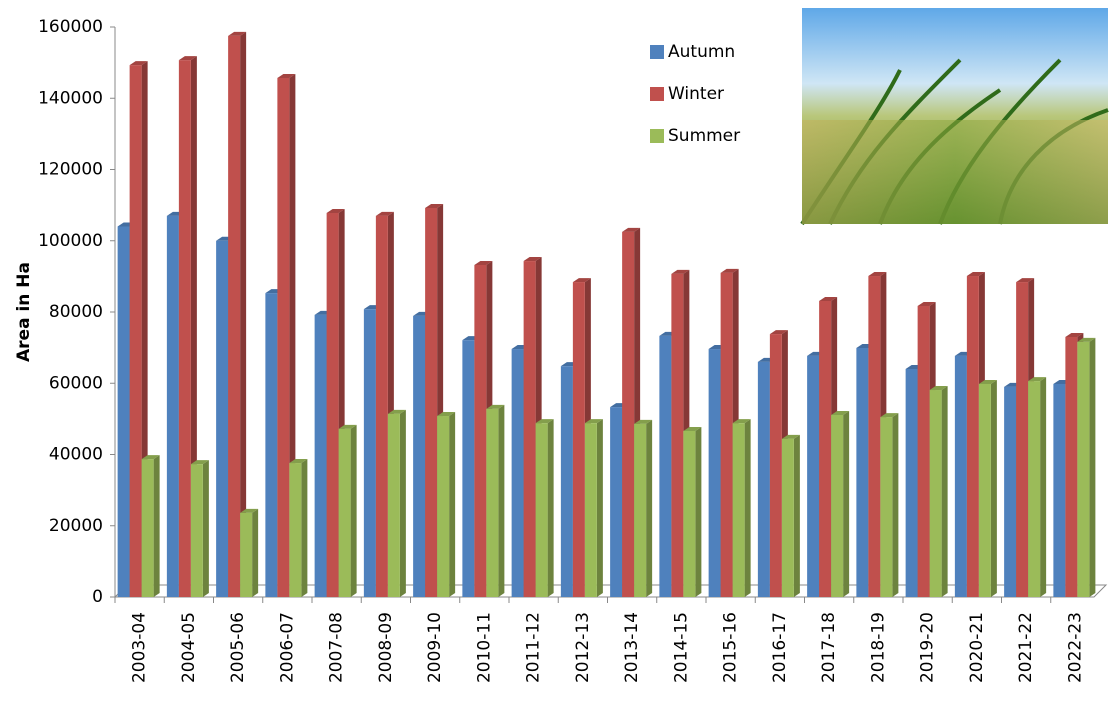 The height and width of the screenshot is (701, 1114). Describe the element at coordinates (70, 98) in the screenshot. I see `y-tick-label: 140000` at that location.